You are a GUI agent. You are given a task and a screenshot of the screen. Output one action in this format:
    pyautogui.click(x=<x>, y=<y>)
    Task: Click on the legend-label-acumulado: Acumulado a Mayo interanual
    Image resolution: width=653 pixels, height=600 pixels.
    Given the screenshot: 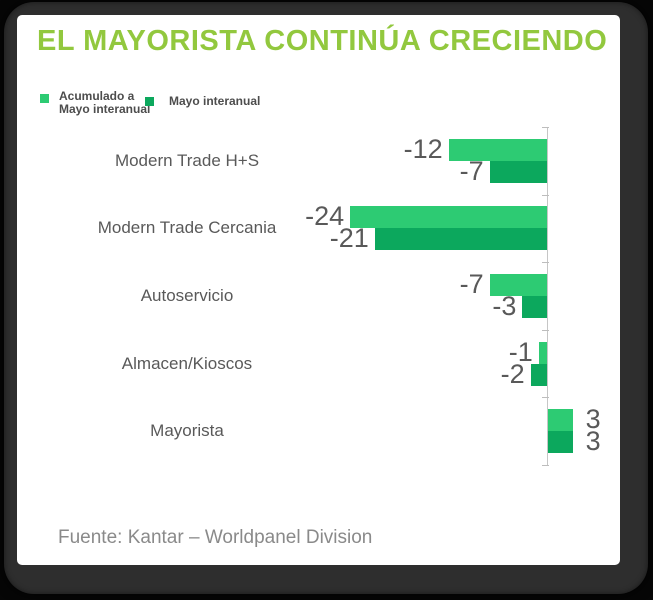 What is the action you would take?
    pyautogui.click(x=105, y=102)
    